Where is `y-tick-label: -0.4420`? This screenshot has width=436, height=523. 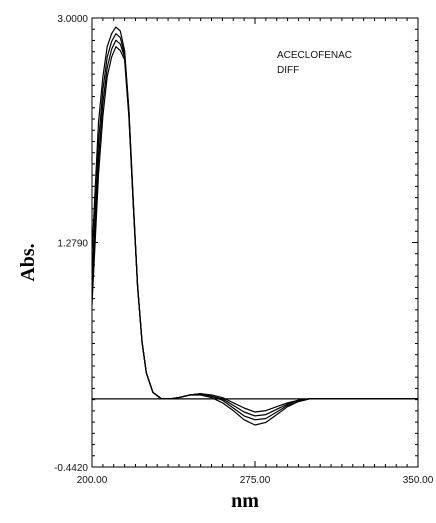 y-tick-label: -0.4420 is located at coordinates (71, 468).